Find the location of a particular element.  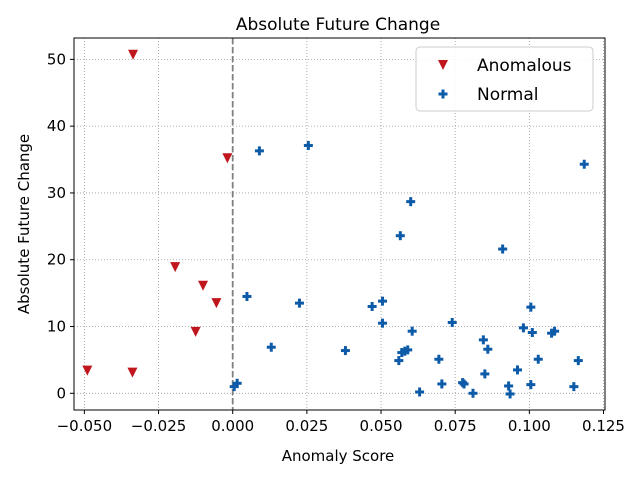

x-tick-label: 0.050 is located at coordinates (381, 426).